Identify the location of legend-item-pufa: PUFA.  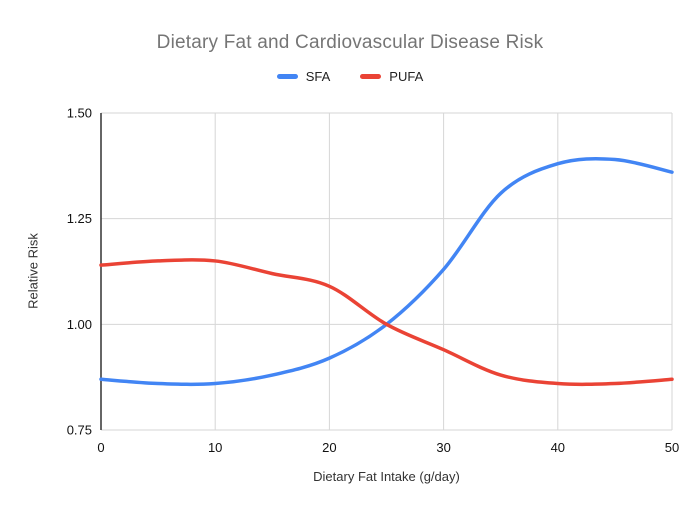
(391, 76).